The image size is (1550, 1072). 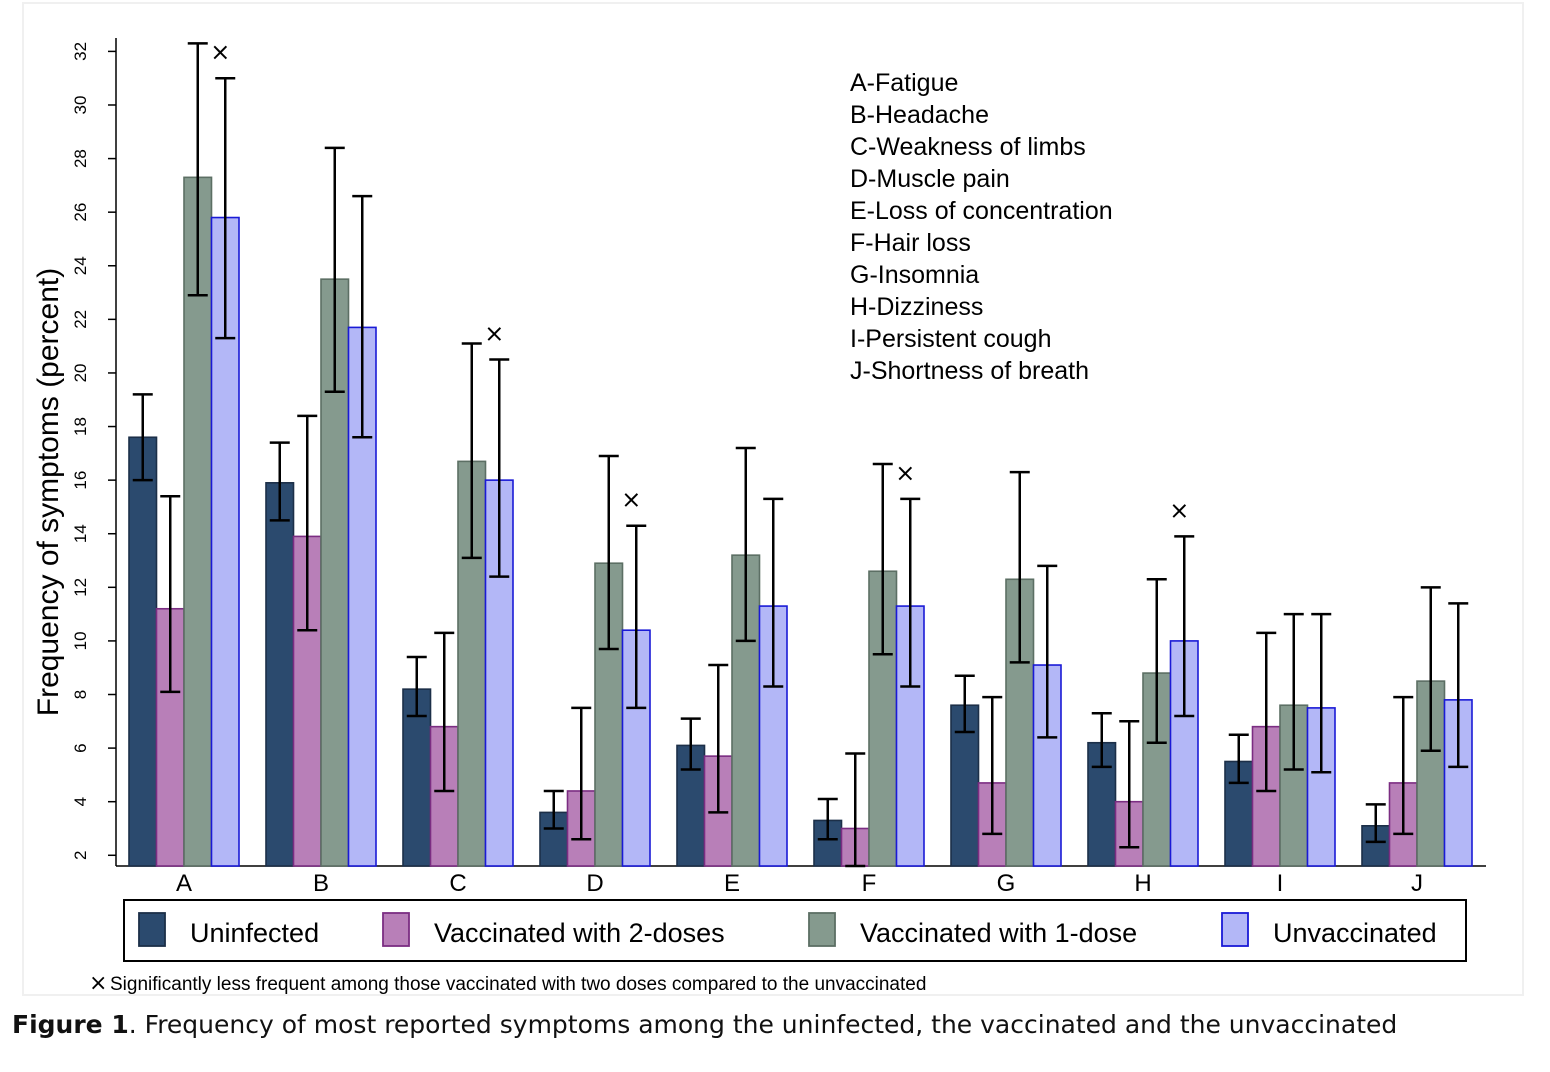 What do you see at coordinates (1417, 883) in the screenshot?
I see `x-tick-label: J` at bounding box center [1417, 883].